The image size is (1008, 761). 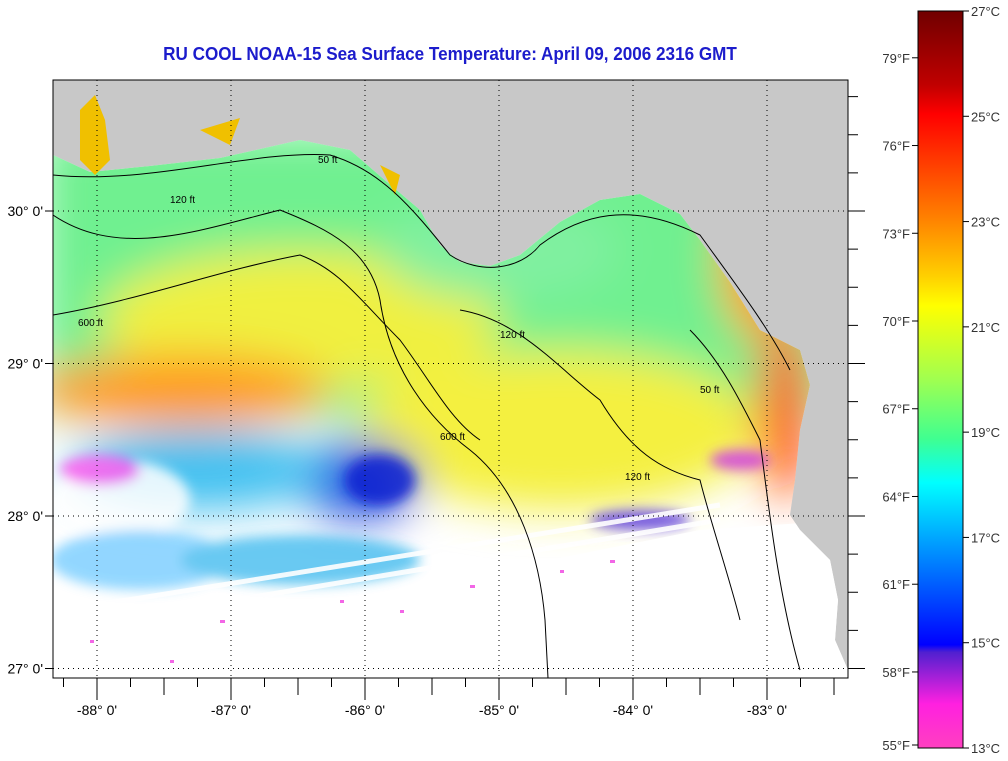 I want to click on celsius-label: 13°C, so click(x=985, y=748).